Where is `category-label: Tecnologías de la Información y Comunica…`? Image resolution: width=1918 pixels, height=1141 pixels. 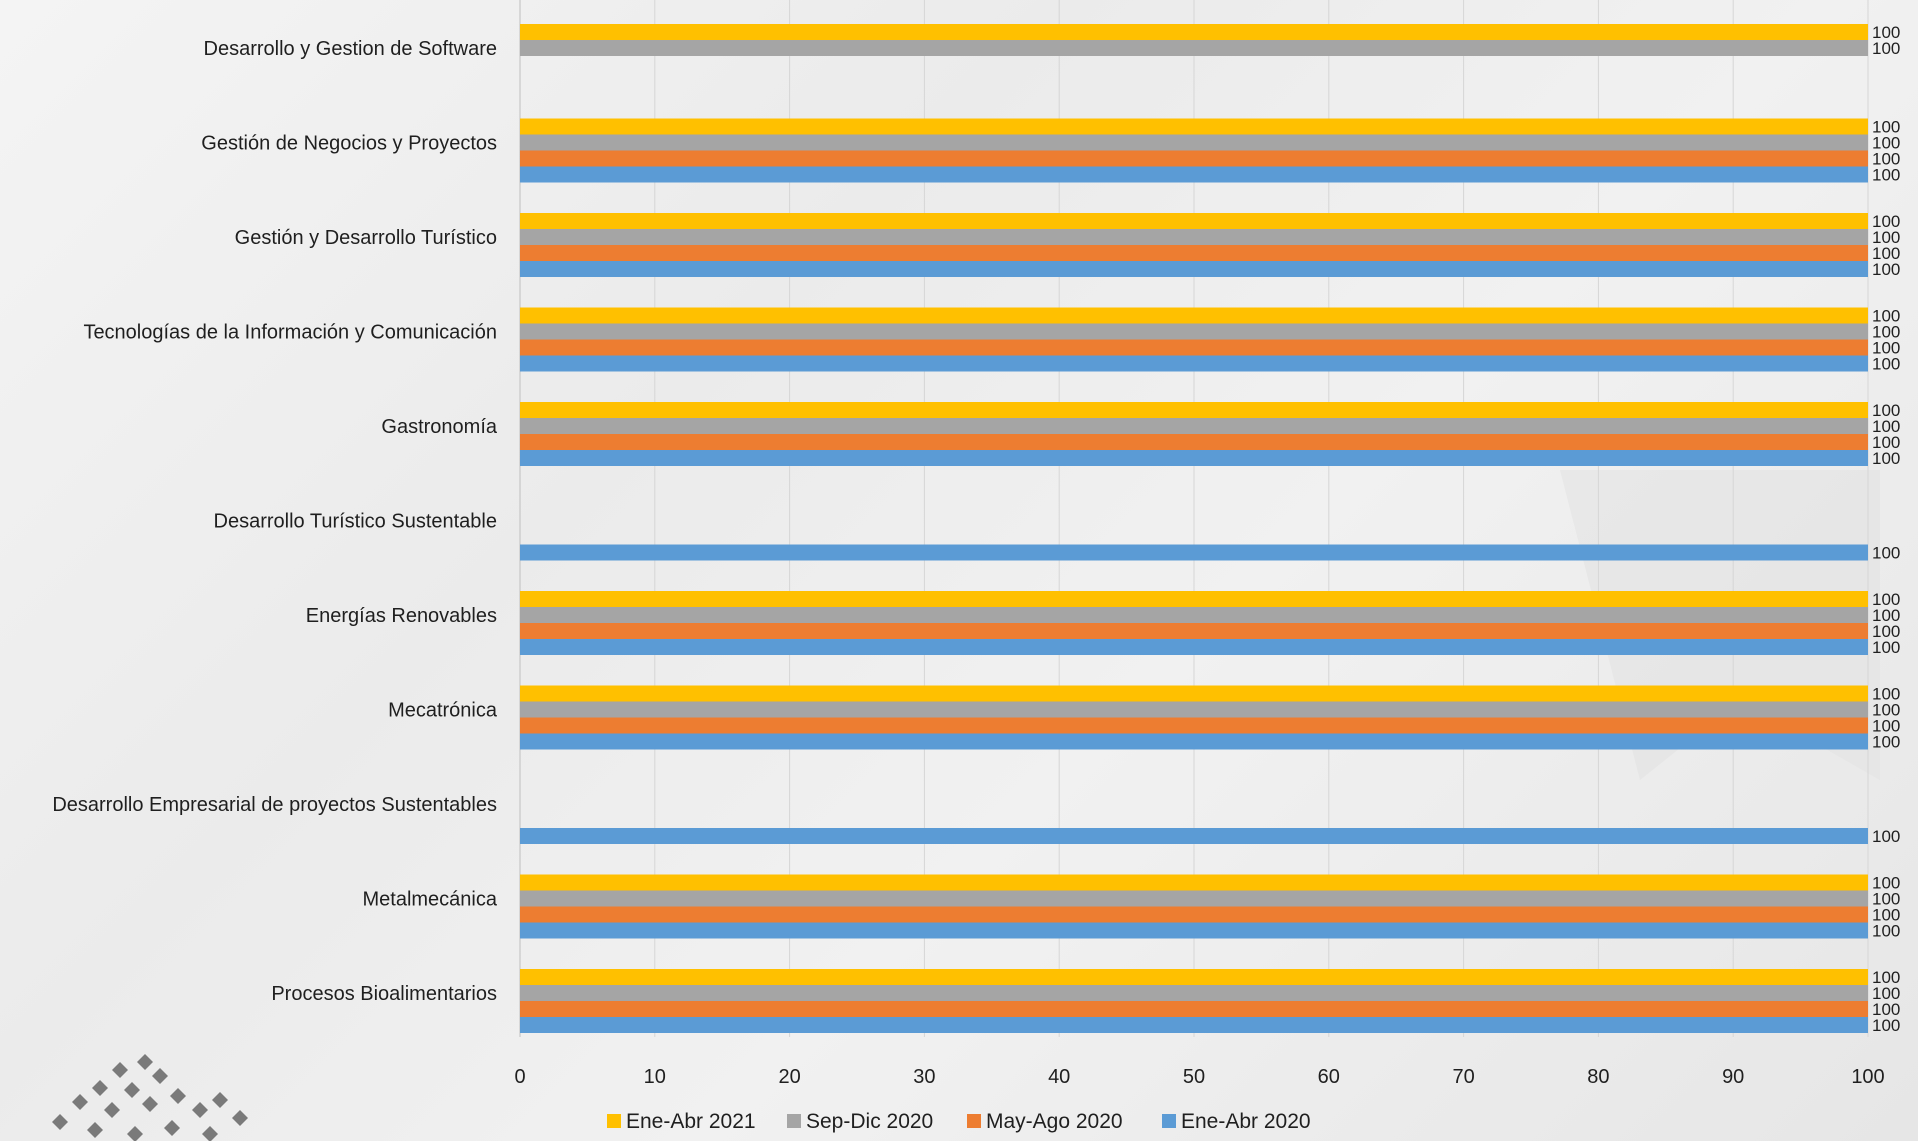
category-label: Tecnologías de la Información y Comunica… is located at coordinates (290, 333).